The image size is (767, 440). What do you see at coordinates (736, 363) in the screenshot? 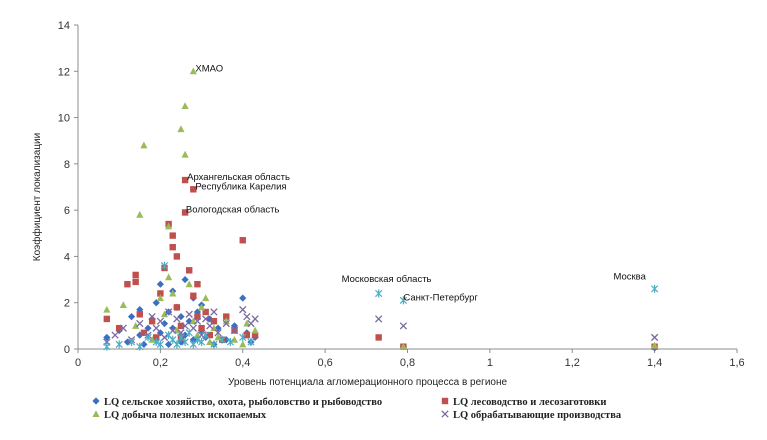
I see `x-tick-label: 1,6` at bounding box center [736, 363].